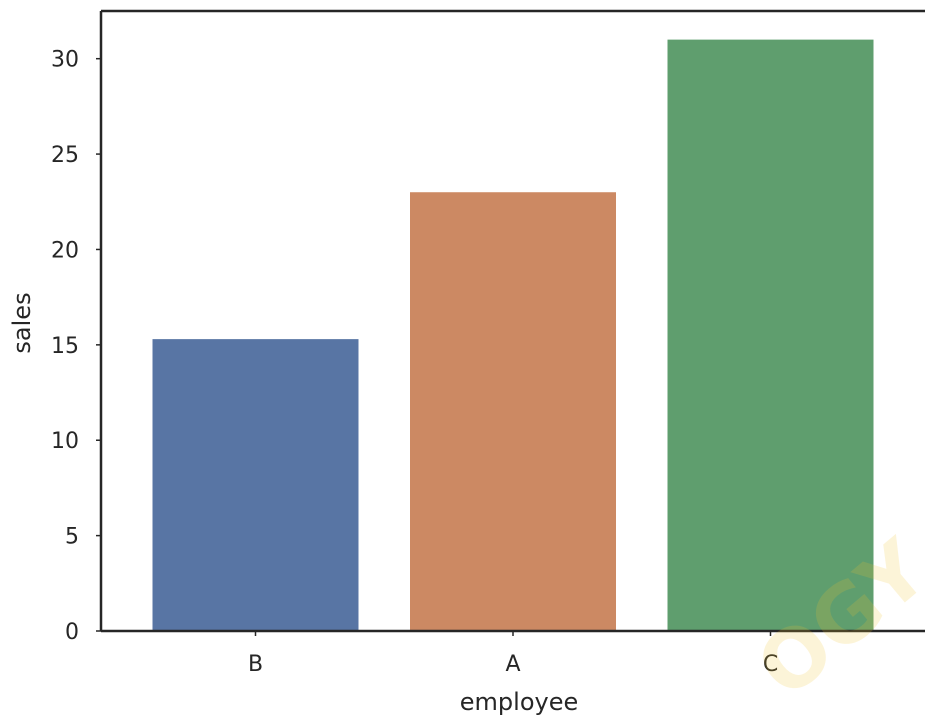 This screenshot has height=720, width=925. I want to click on y-tick-label-30: 30, so click(65, 60).